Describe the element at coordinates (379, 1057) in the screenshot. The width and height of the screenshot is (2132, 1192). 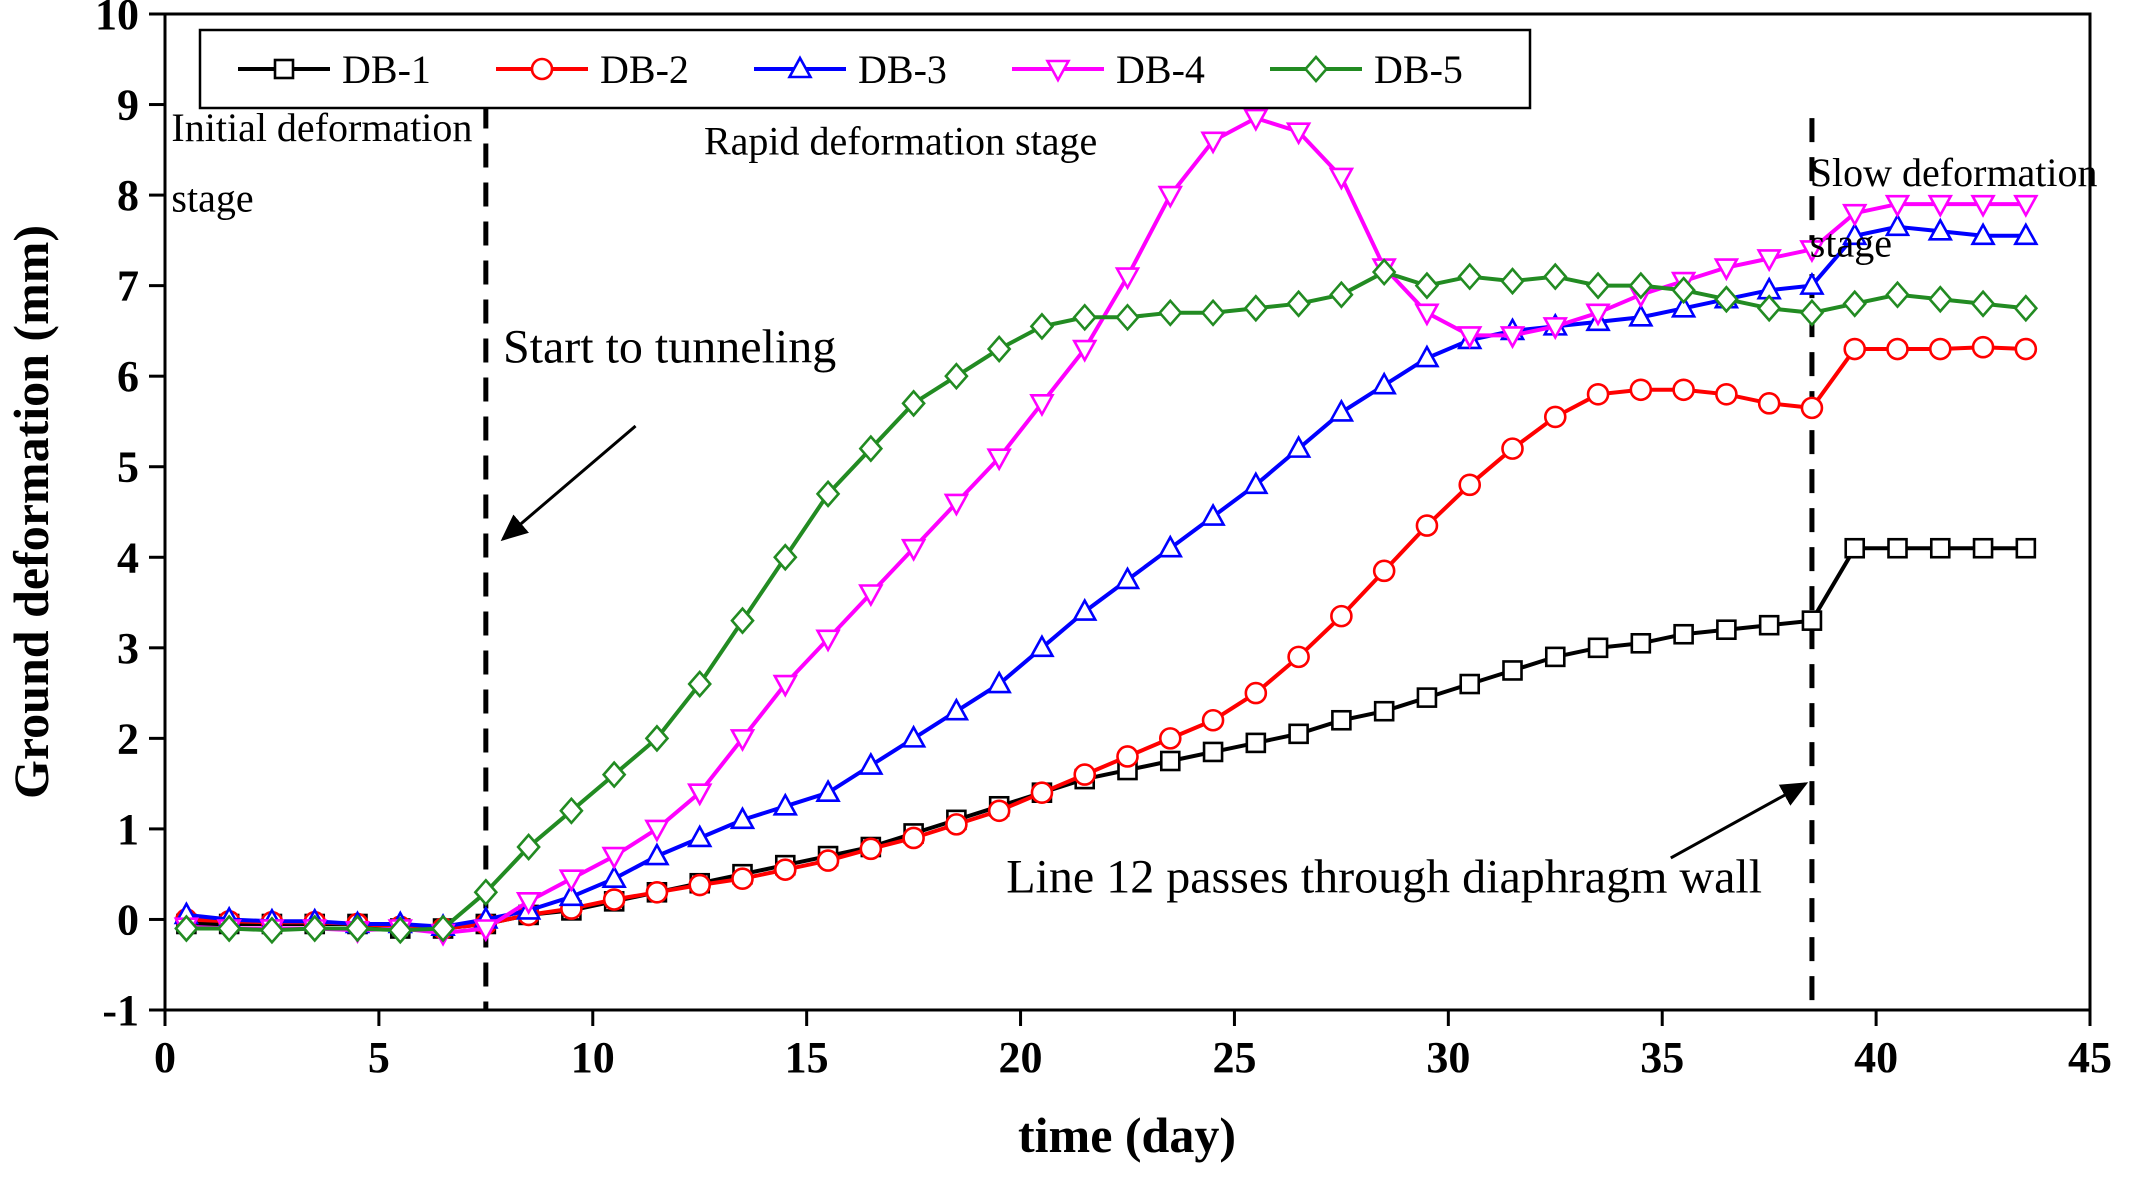
I see `x-tick-label: 5` at that location.